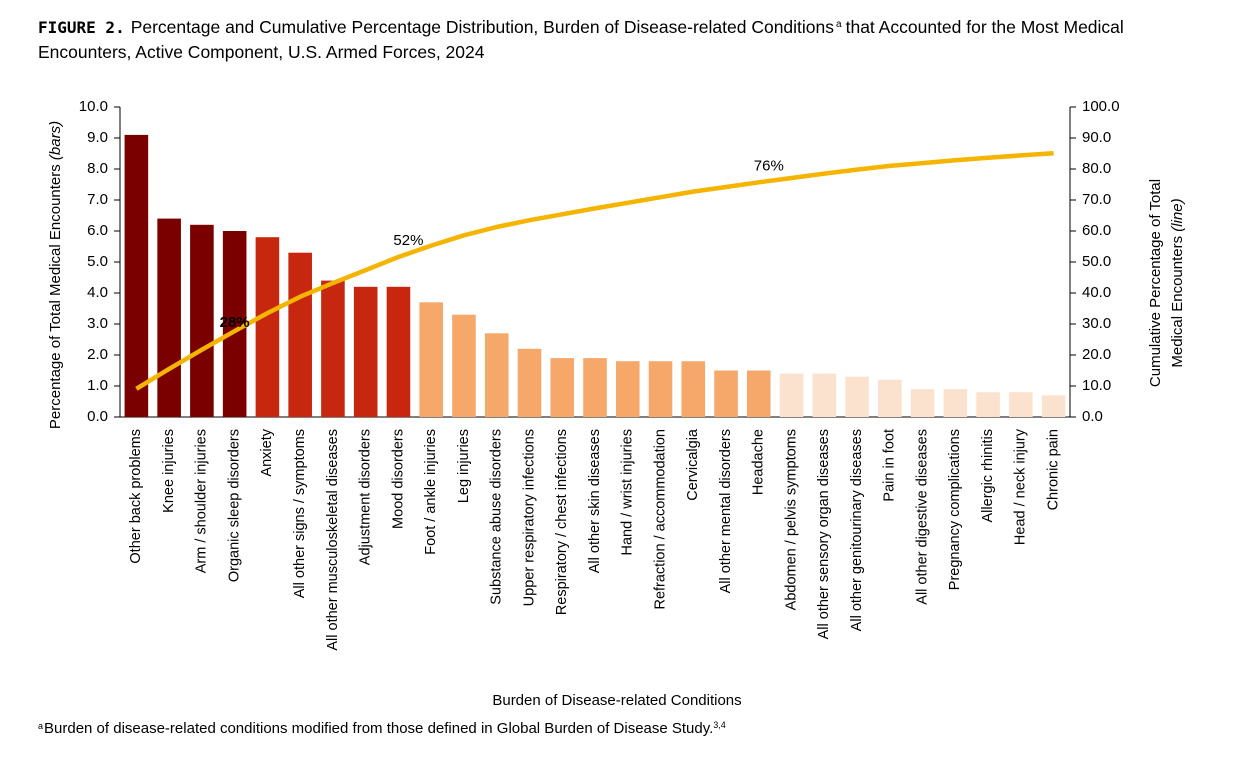 This screenshot has width=1250, height=767. Describe the element at coordinates (693, 464) in the screenshot. I see `x-tick-label: Cervicalgia` at that location.